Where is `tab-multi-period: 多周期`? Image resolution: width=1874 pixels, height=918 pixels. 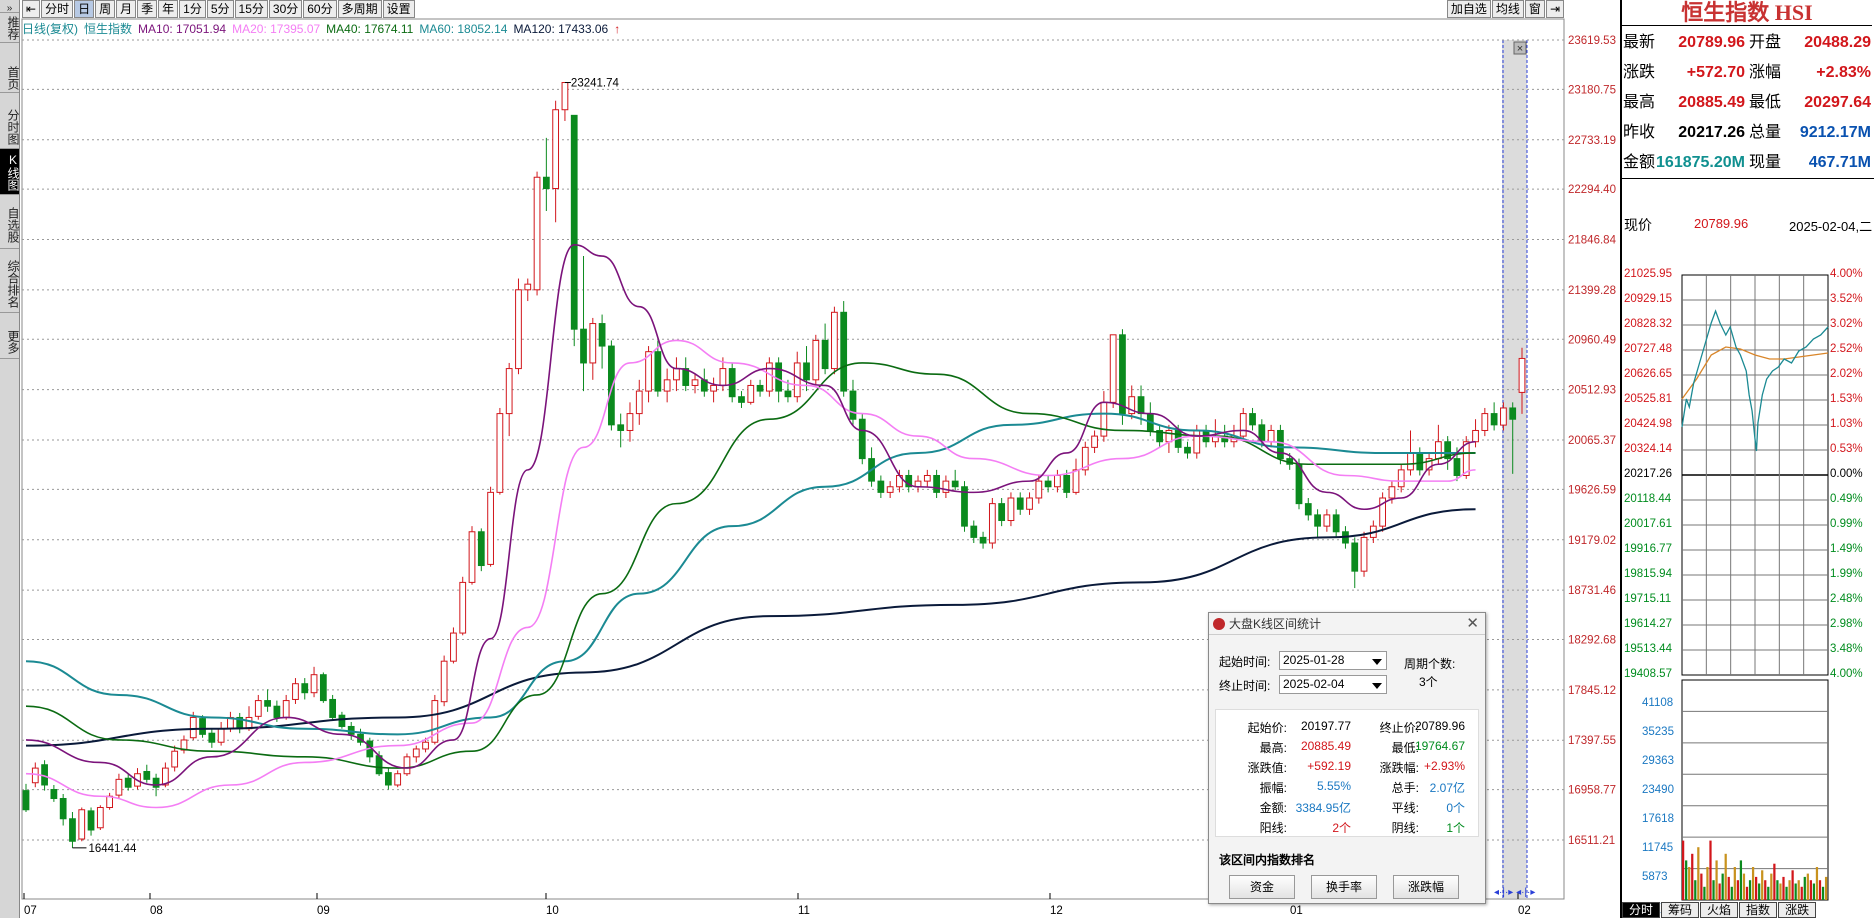
tab-multi-period: 多周期 is located at coordinates (359, 9).